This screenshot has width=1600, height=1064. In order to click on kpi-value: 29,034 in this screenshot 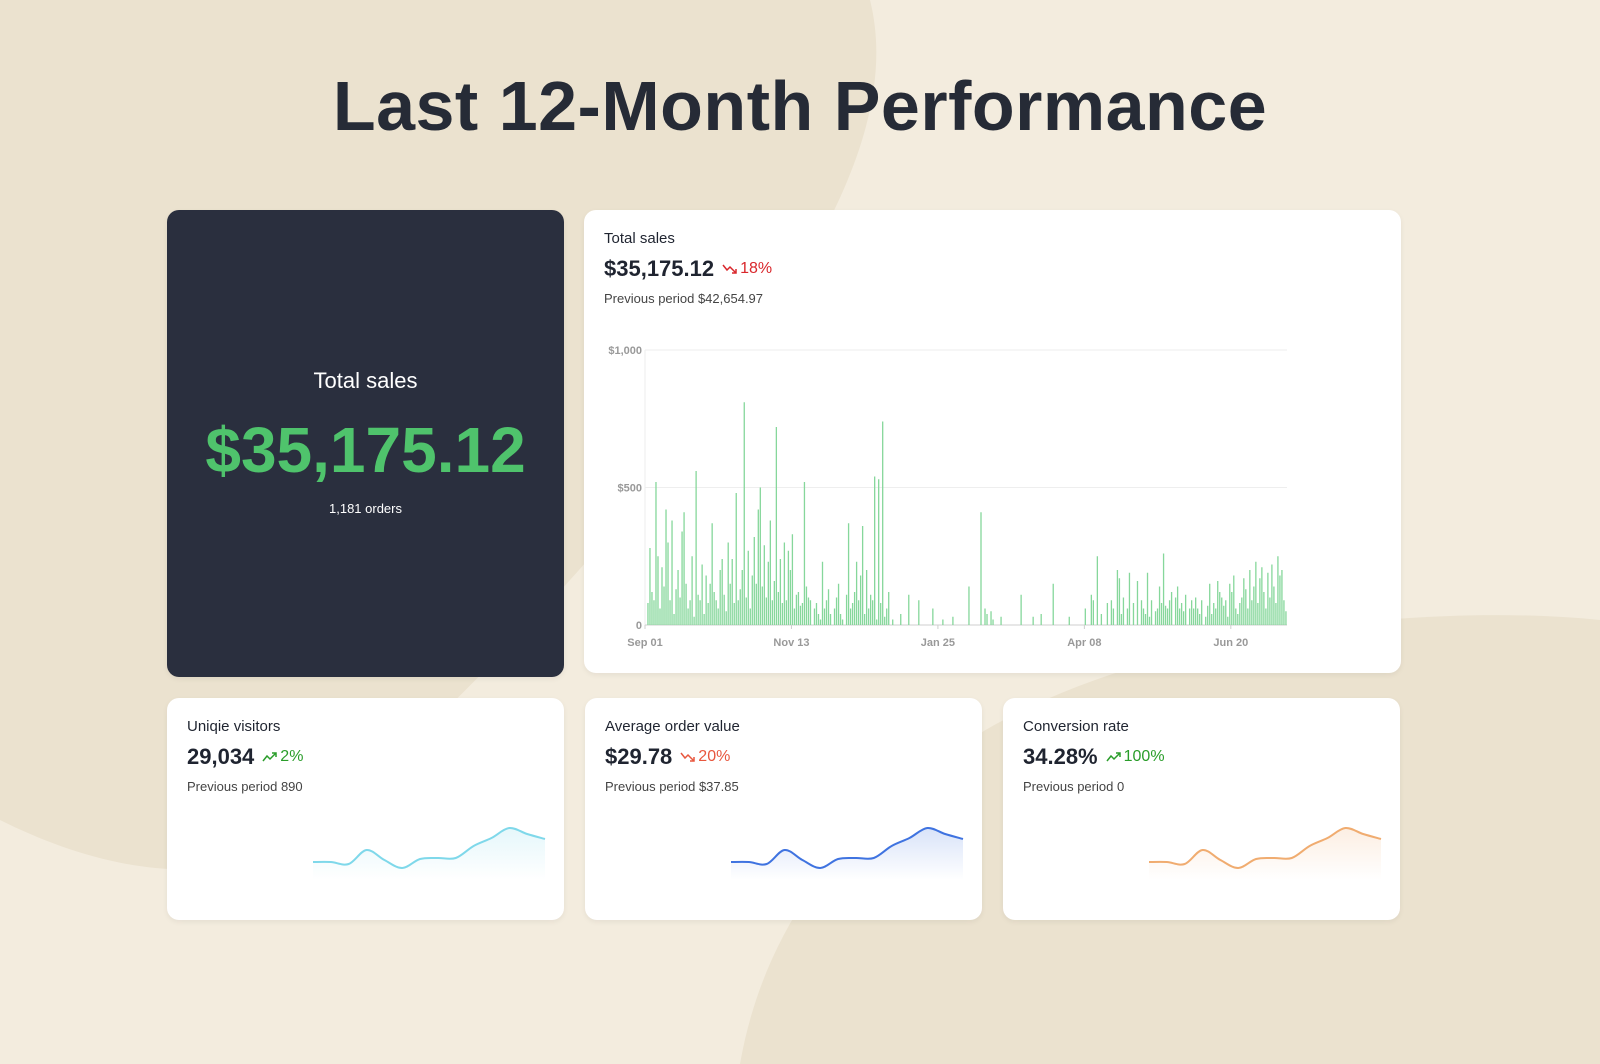, I will do `click(221, 756)`.